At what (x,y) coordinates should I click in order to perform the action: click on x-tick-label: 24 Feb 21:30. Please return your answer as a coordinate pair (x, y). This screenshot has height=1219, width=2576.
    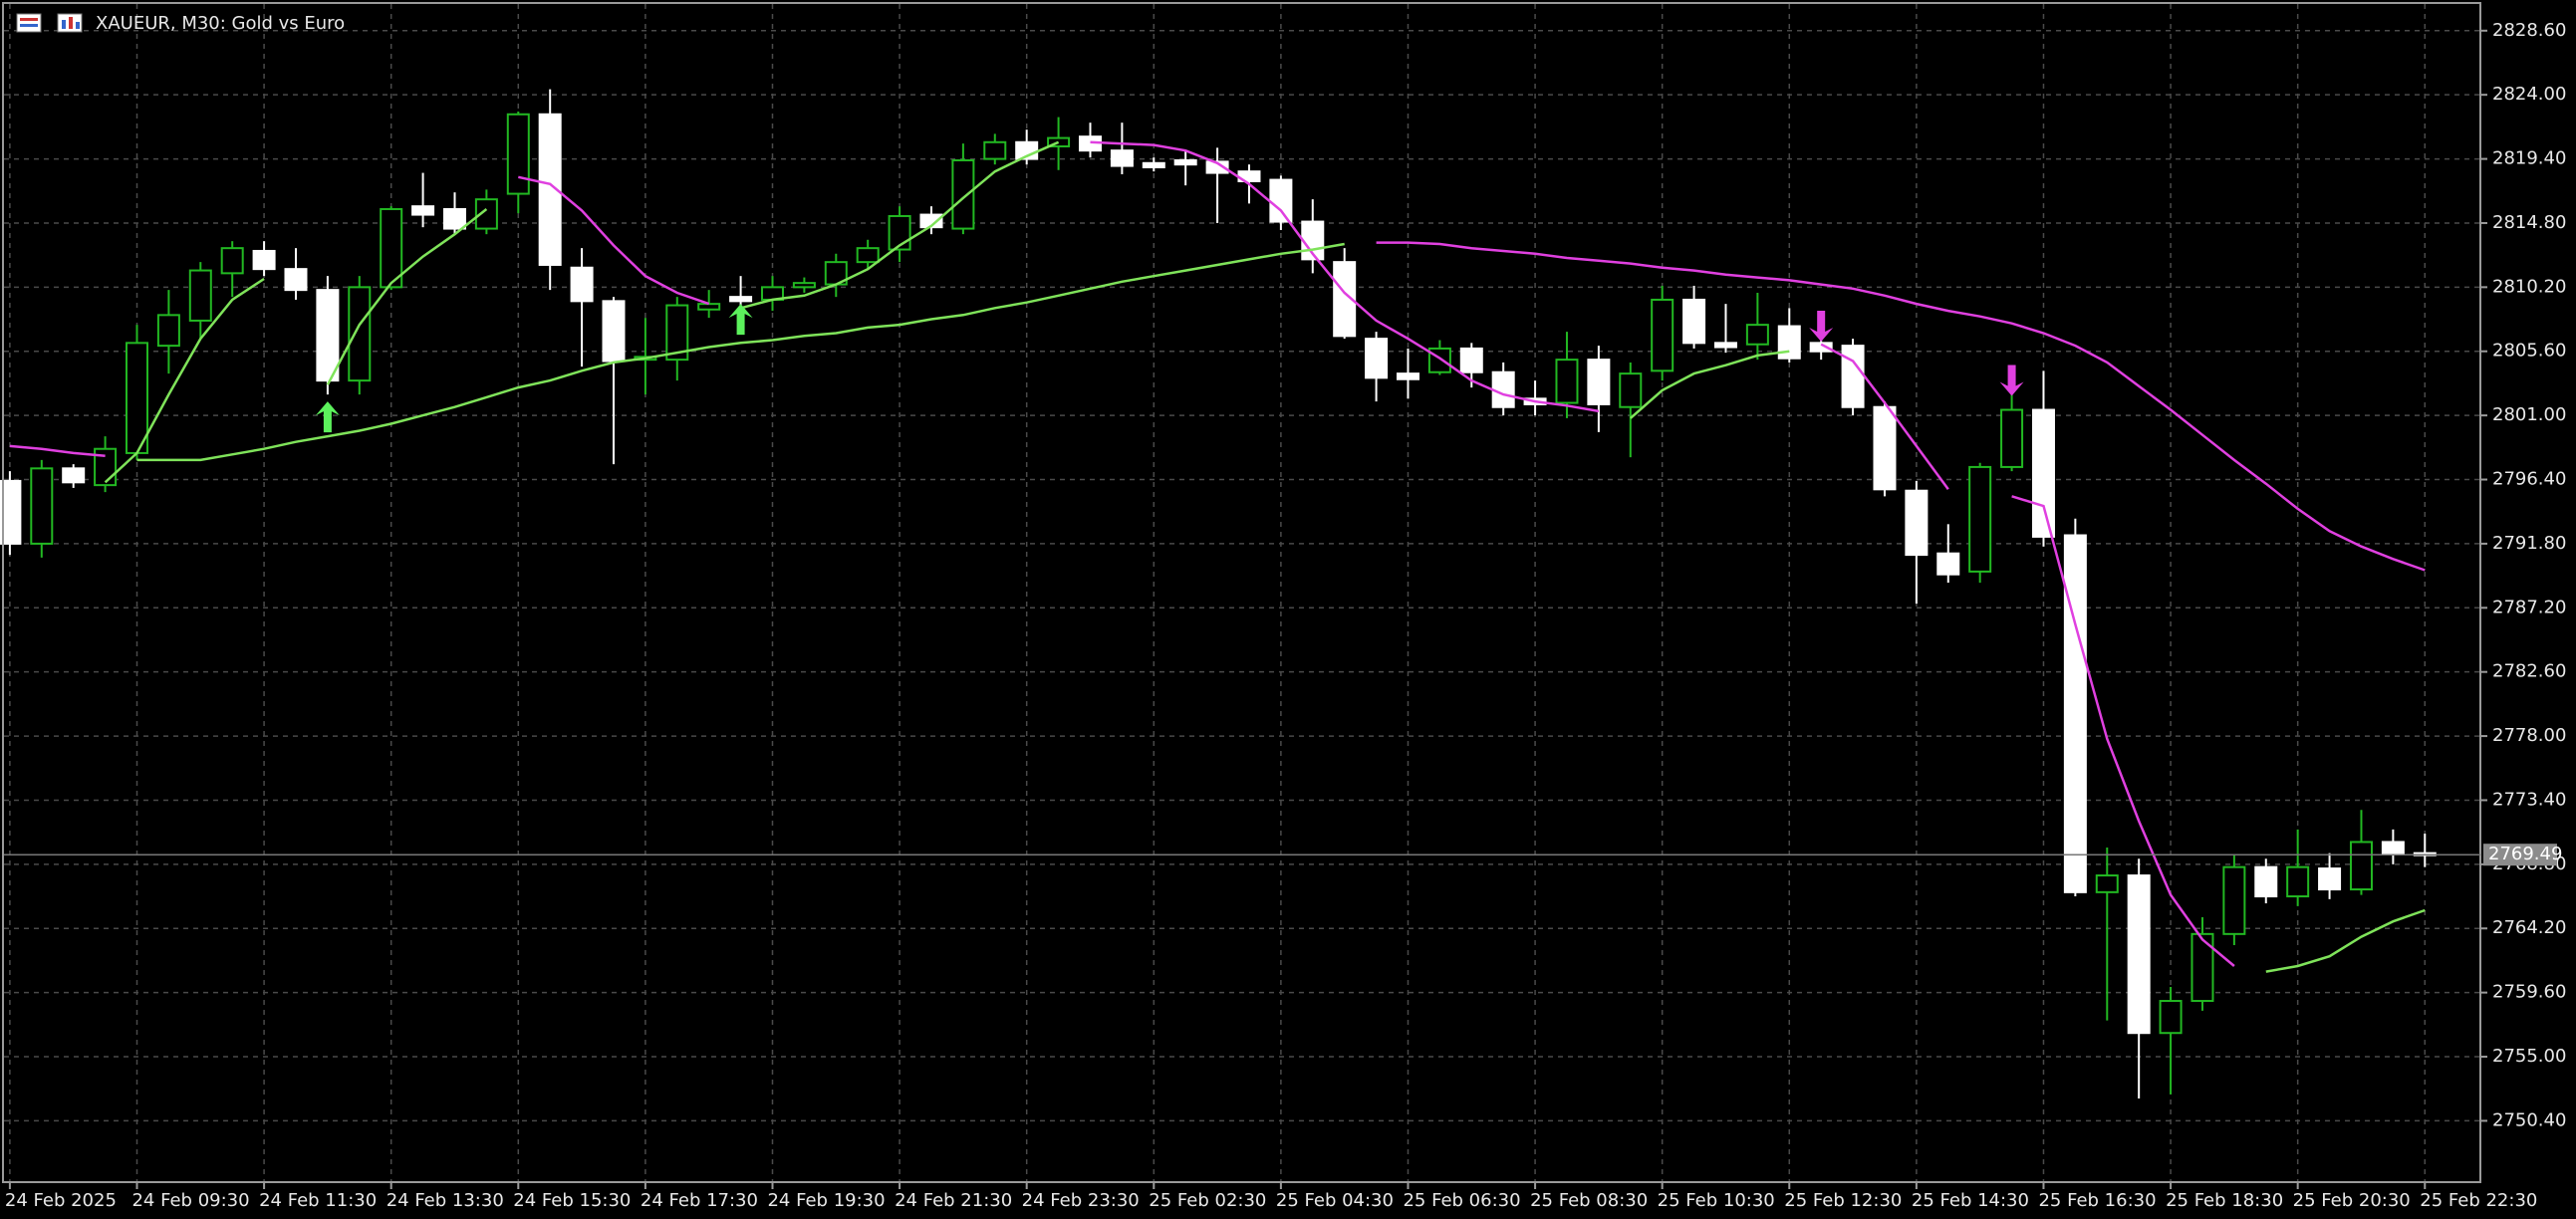
    Looking at the image, I should click on (953, 1200).